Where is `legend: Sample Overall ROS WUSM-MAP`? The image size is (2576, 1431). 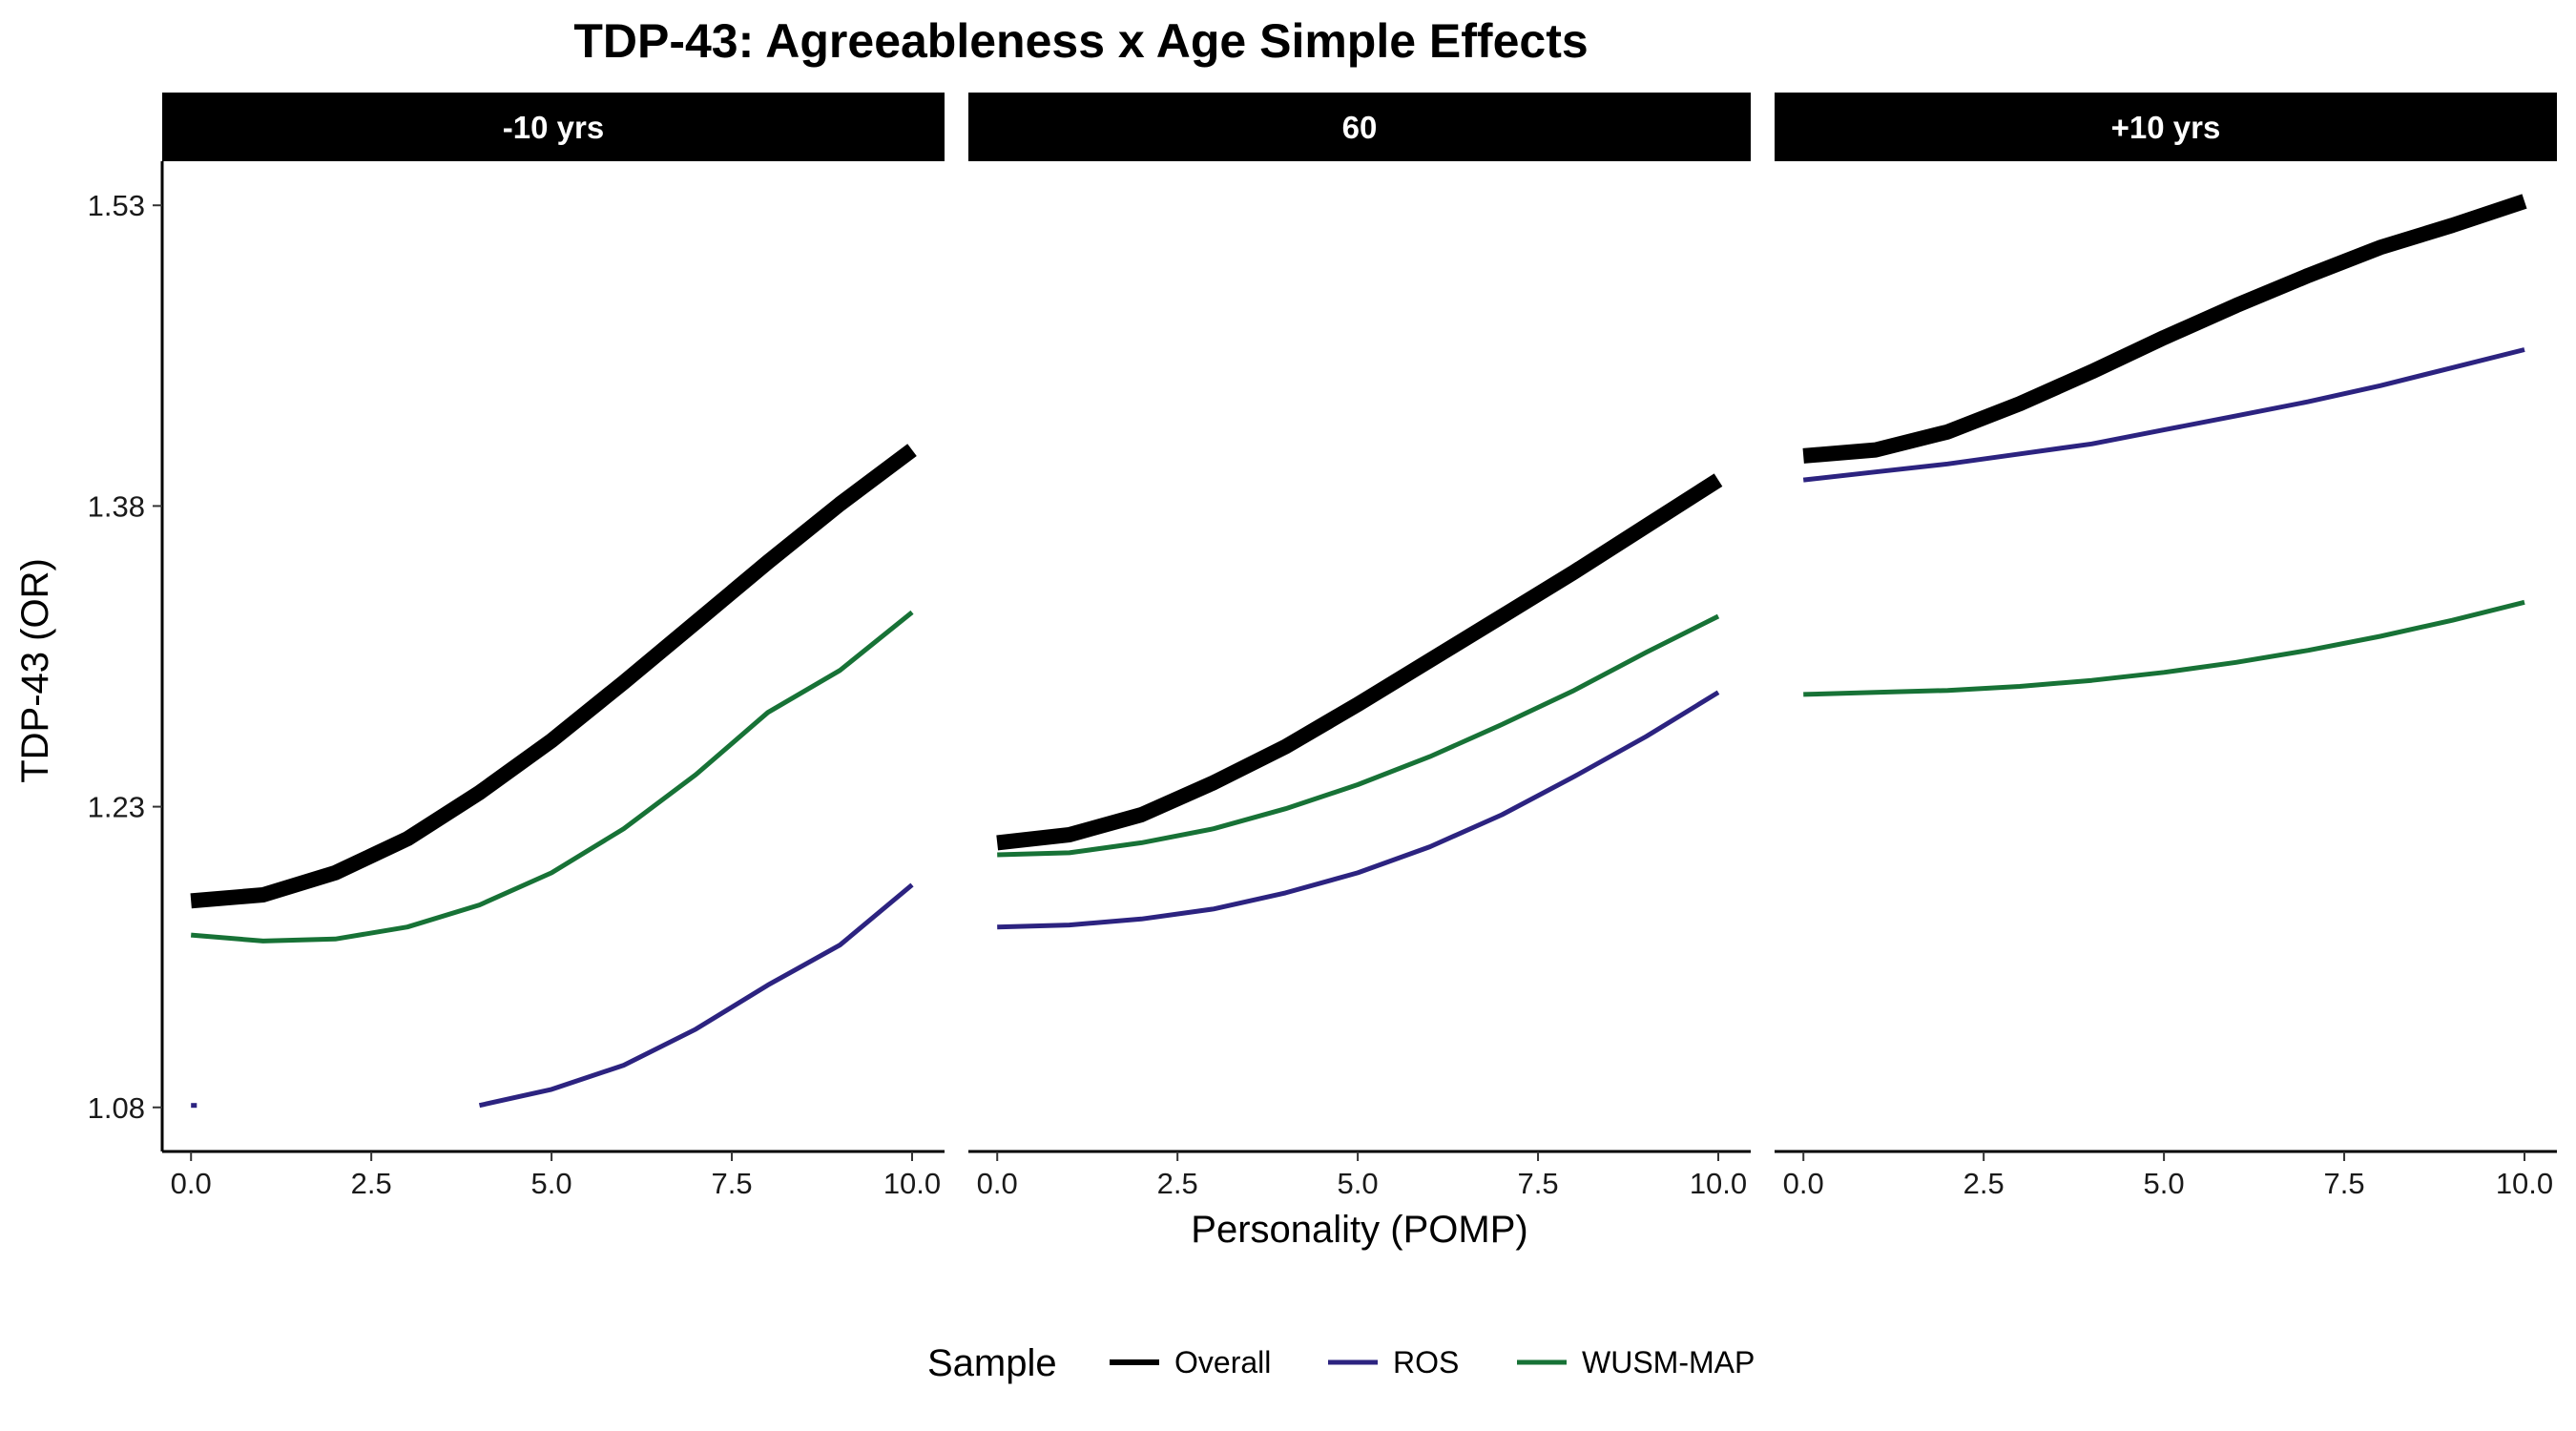 legend: Sample Overall ROS WUSM-MAP is located at coordinates (1341, 1363).